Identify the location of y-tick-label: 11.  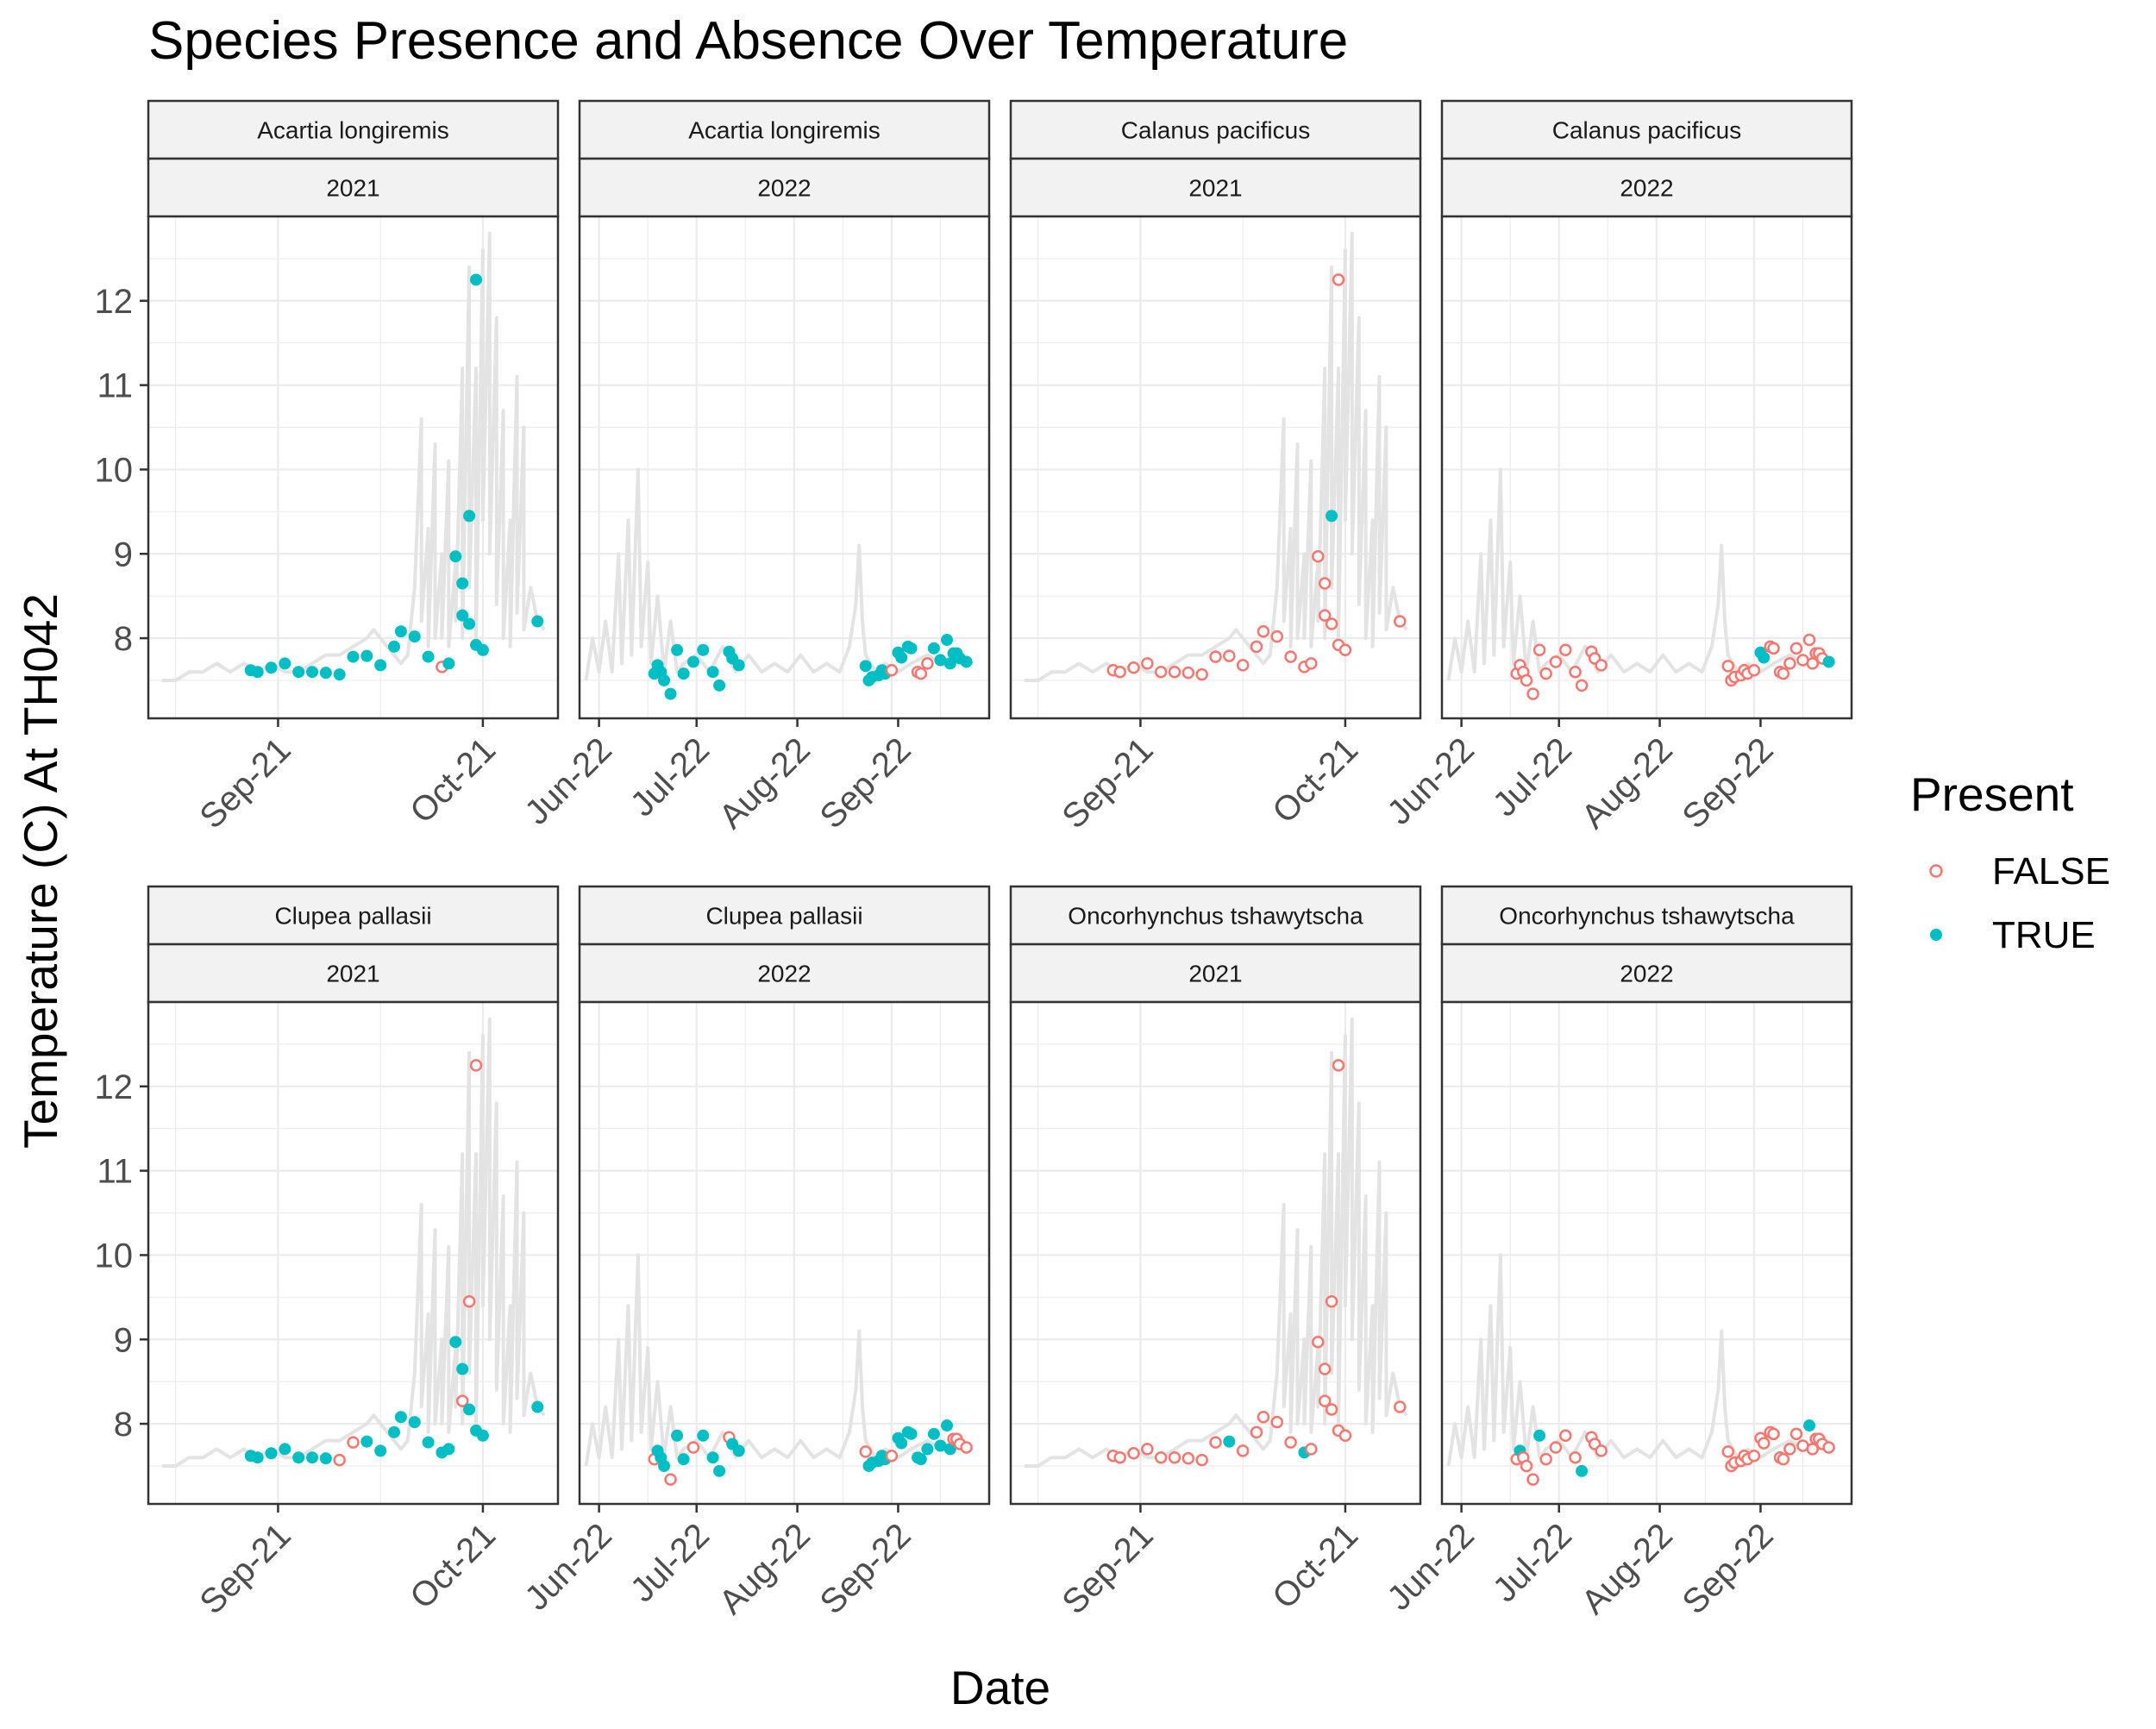
(115, 1172).